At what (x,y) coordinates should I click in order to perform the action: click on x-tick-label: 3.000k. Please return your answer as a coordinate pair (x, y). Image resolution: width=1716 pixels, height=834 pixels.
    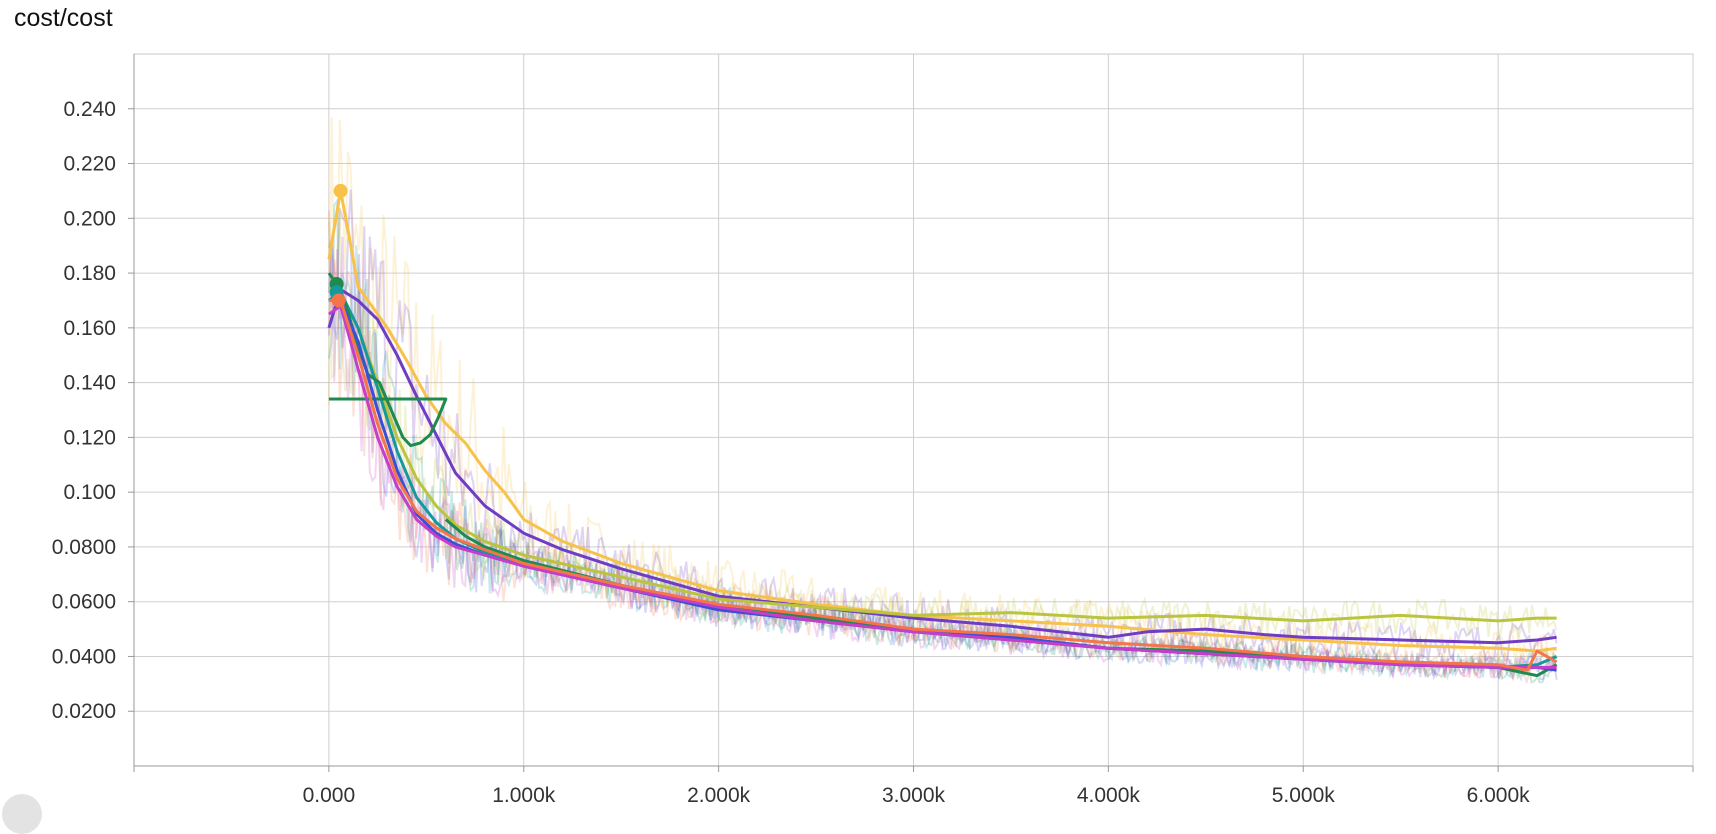
    Looking at the image, I should click on (914, 795).